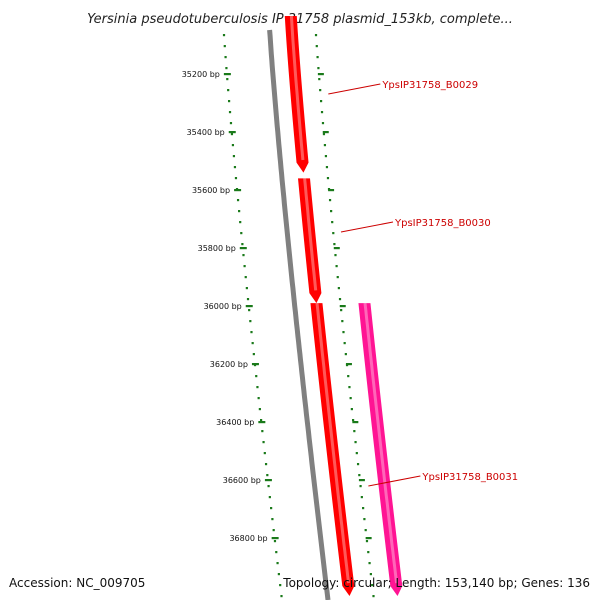 The height and width of the screenshot is (600, 600). What do you see at coordinates (429, 85) in the screenshot?
I see `gene-label: YpsIP31758_B0029` at bounding box center [429, 85].